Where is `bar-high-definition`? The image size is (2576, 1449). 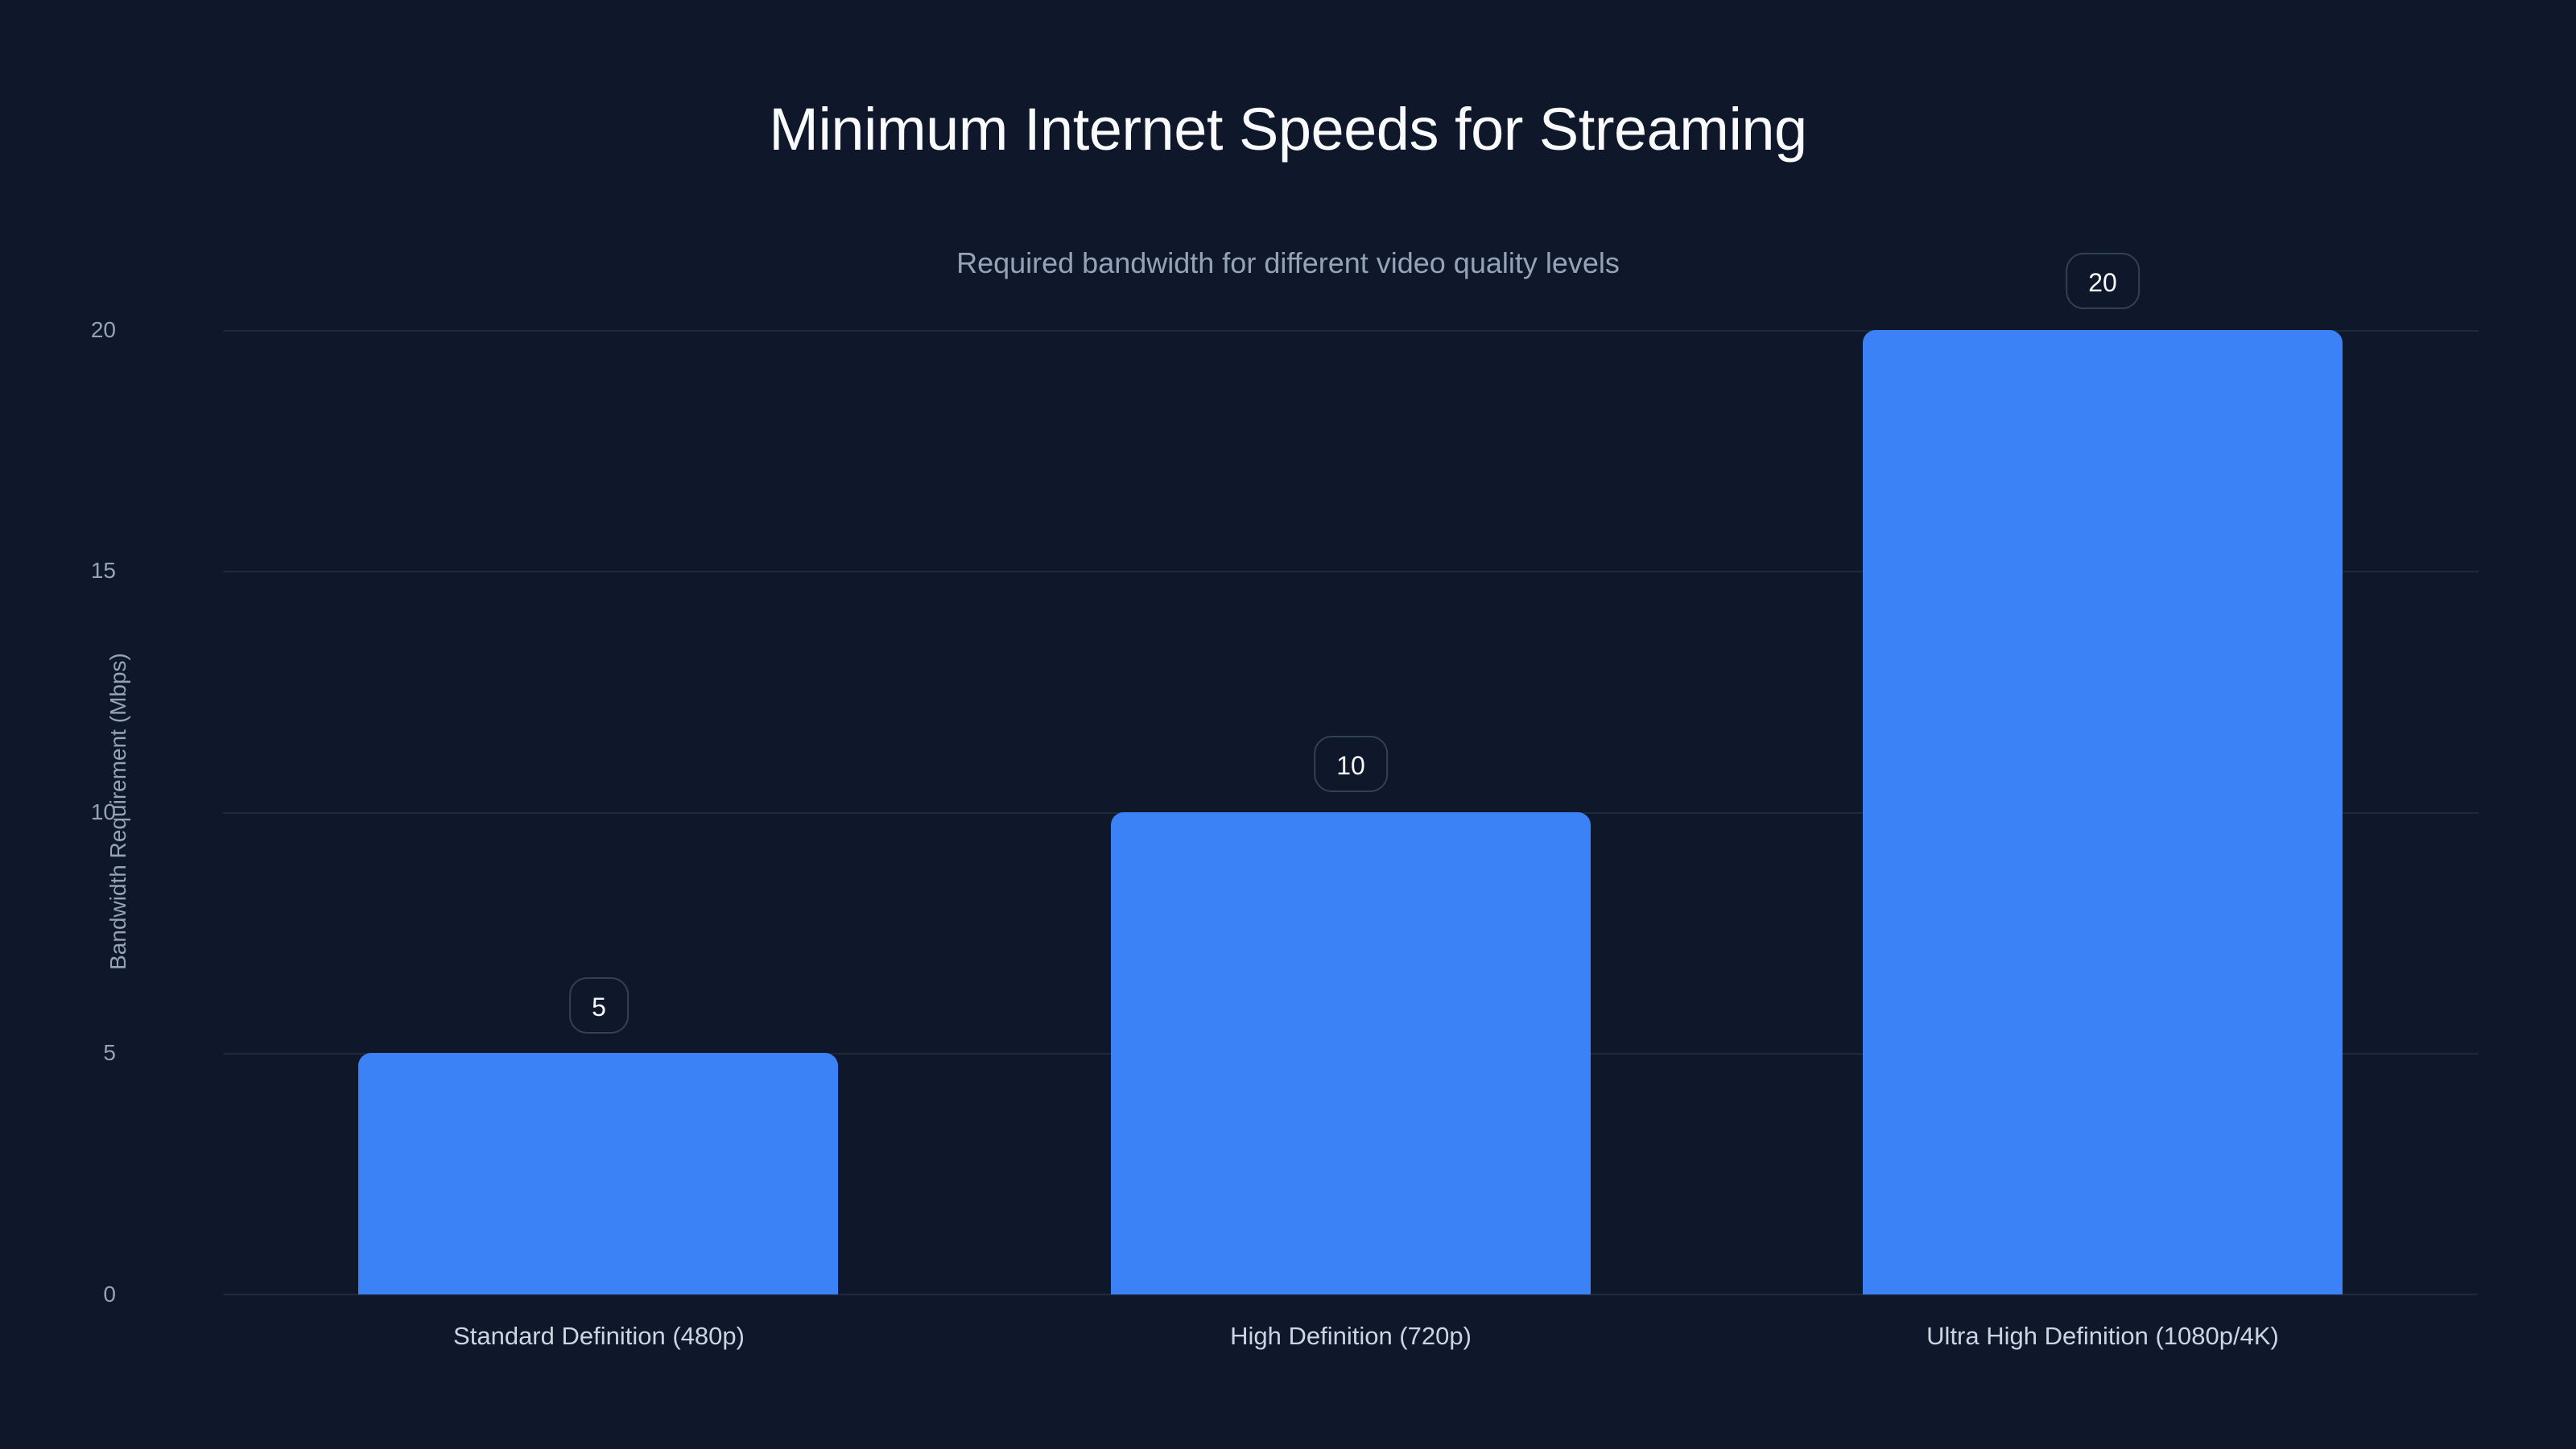
bar-high-definition is located at coordinates (1351, 1053).